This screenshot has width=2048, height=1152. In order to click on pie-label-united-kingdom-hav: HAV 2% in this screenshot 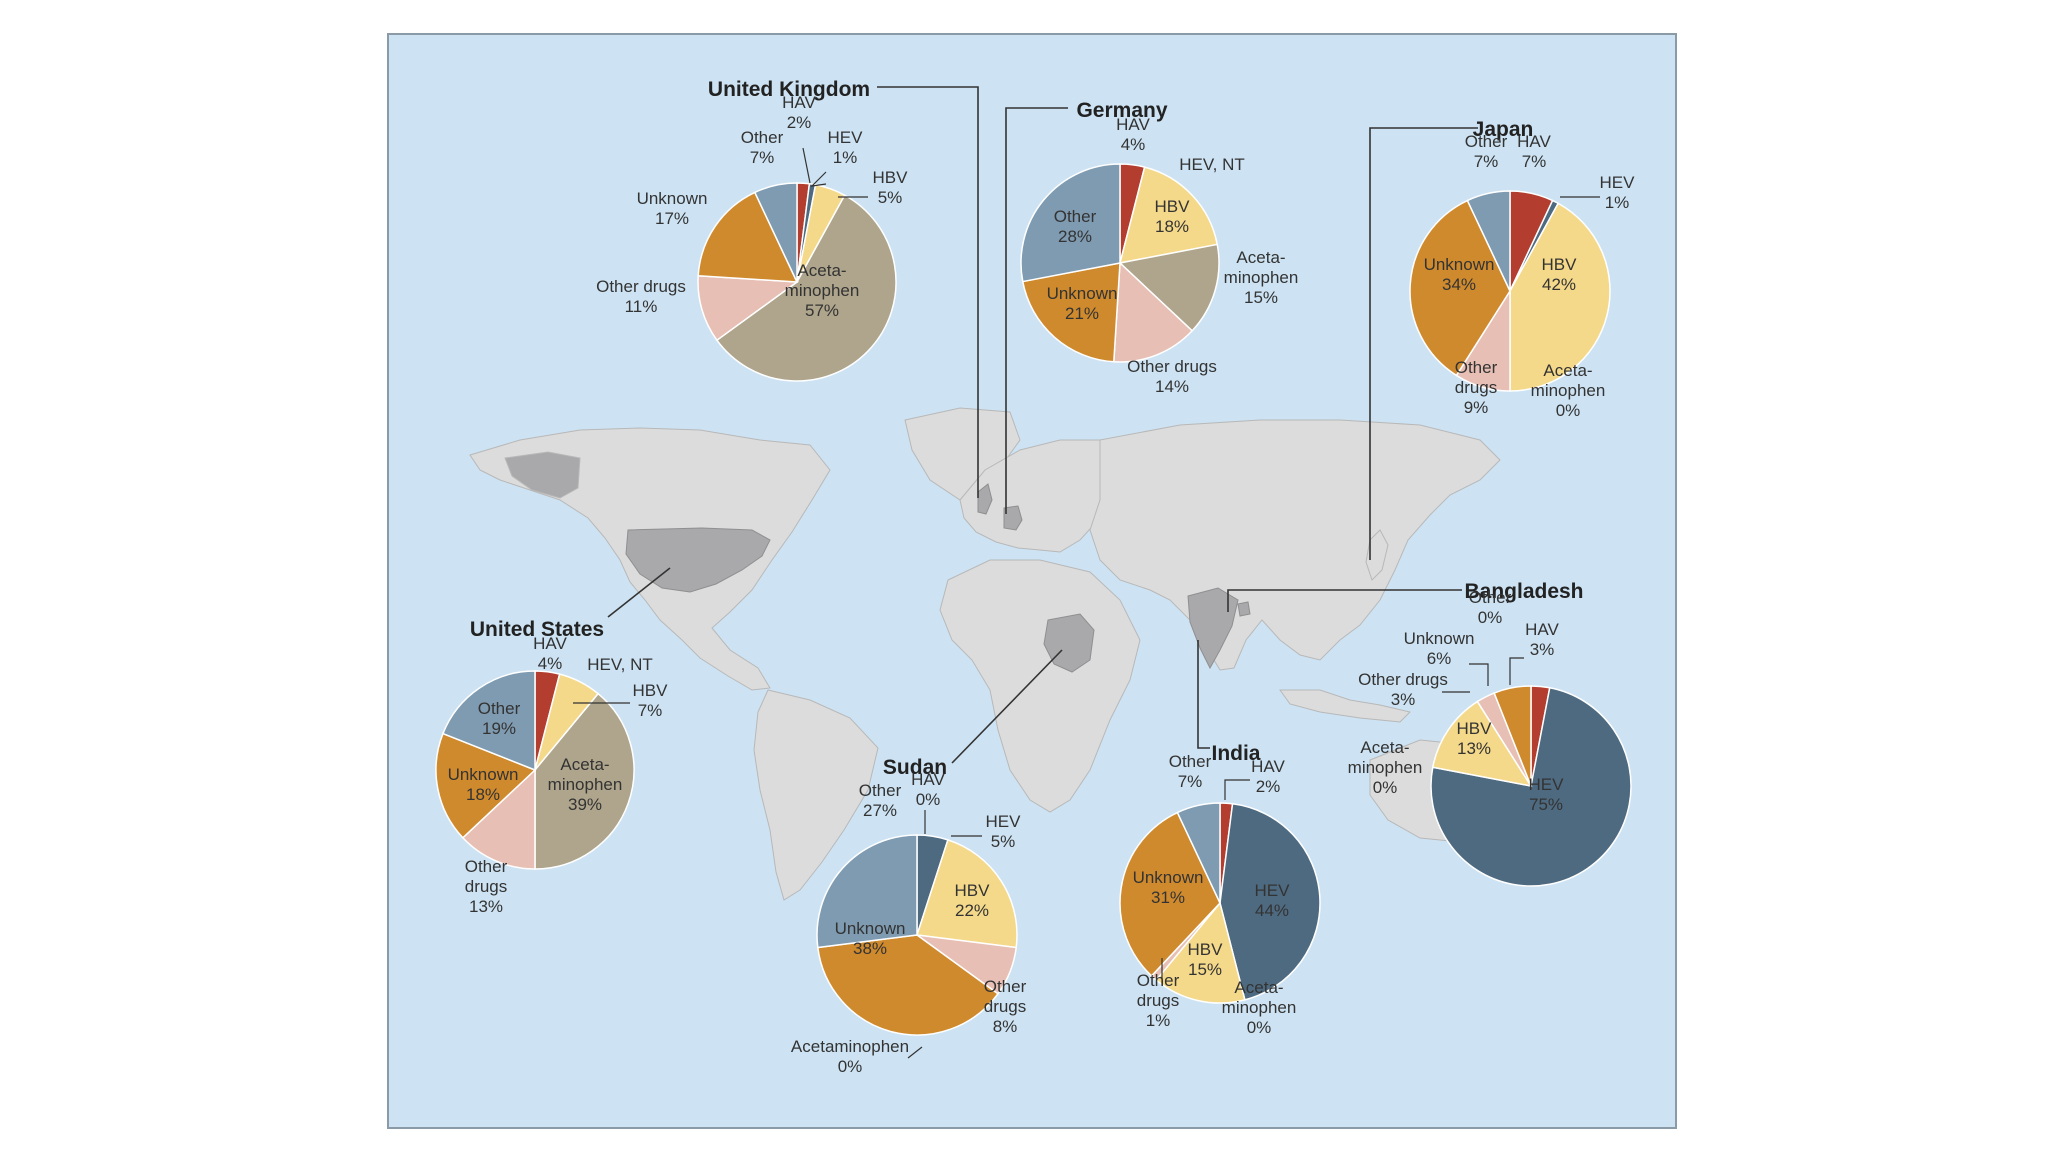, I will do `click(799, 112)`.